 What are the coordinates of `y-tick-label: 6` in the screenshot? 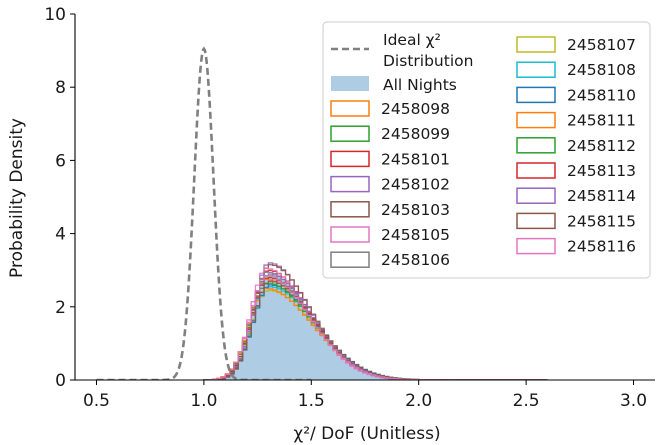 It's located at (60, 161).